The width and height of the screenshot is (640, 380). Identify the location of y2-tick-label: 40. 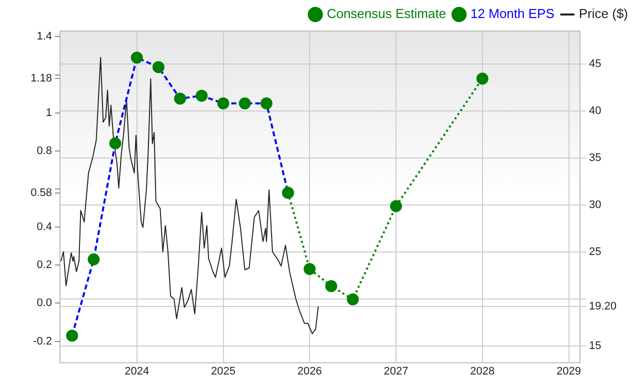
(595, 110).